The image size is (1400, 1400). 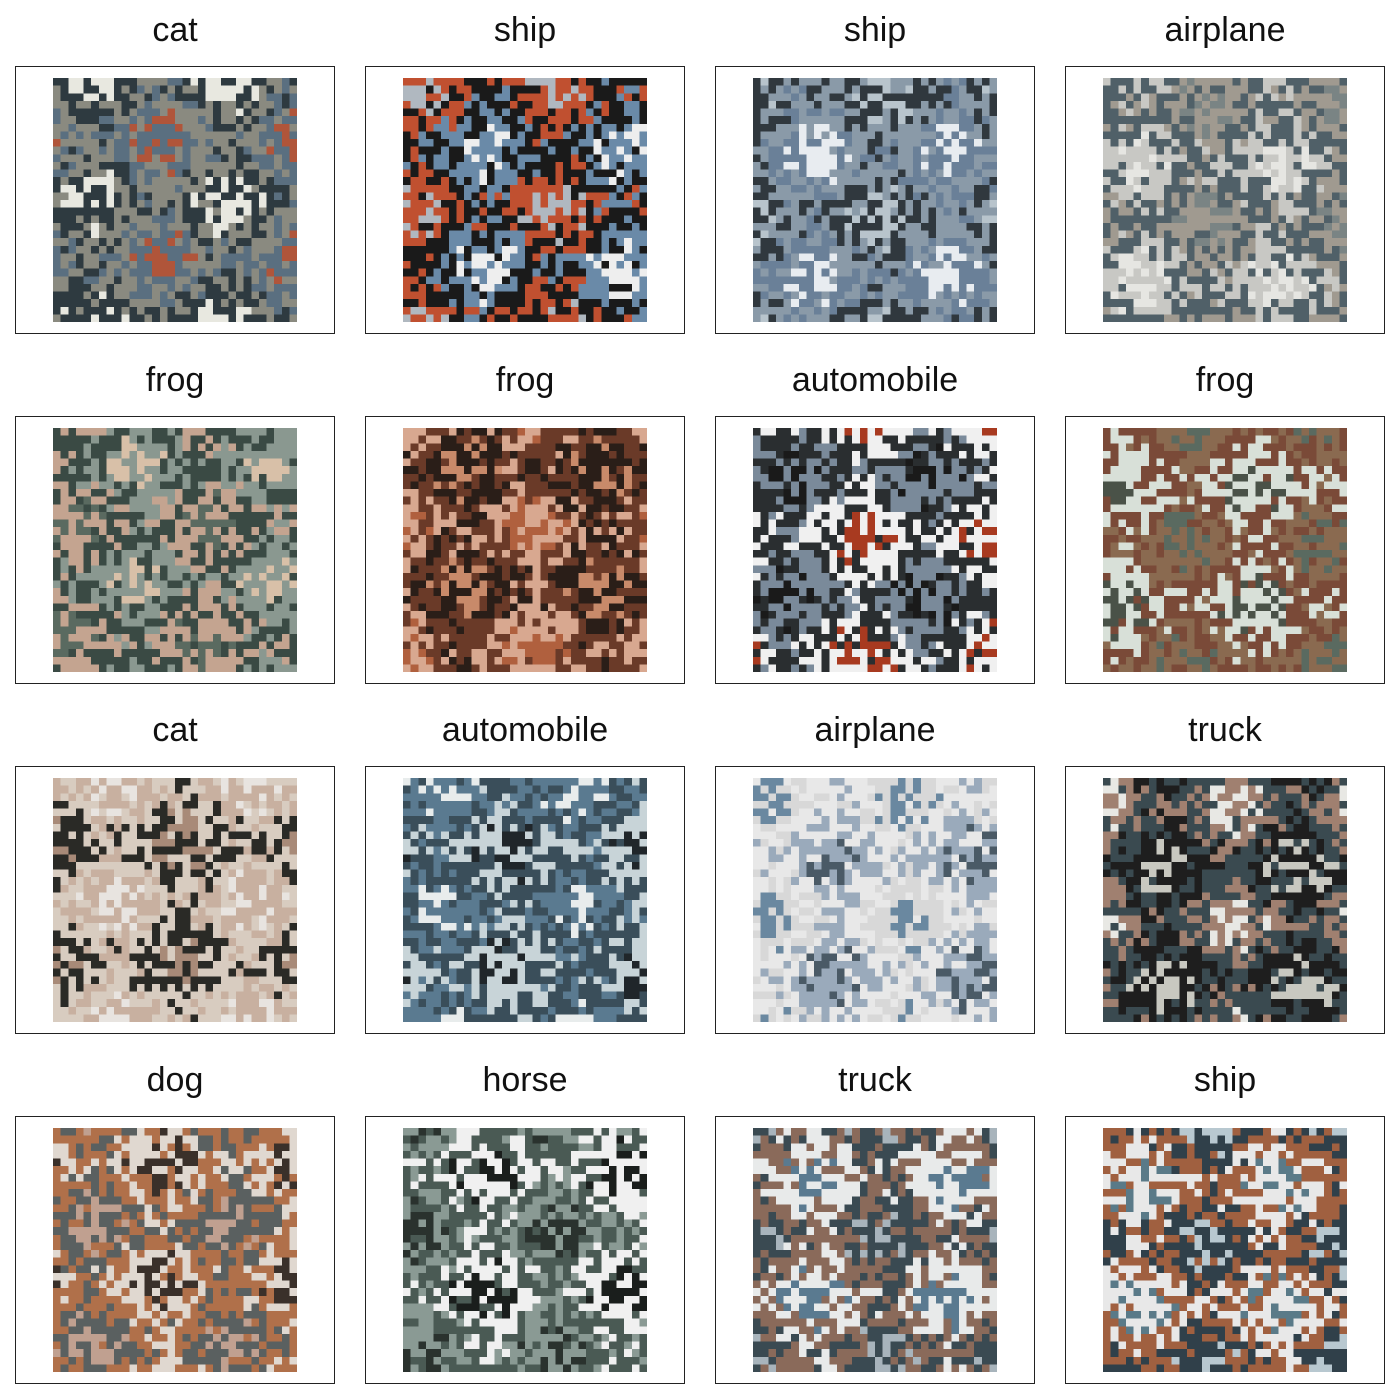 I want to click on pixelated-boat-on-water, so click(x=1225, y=1250).